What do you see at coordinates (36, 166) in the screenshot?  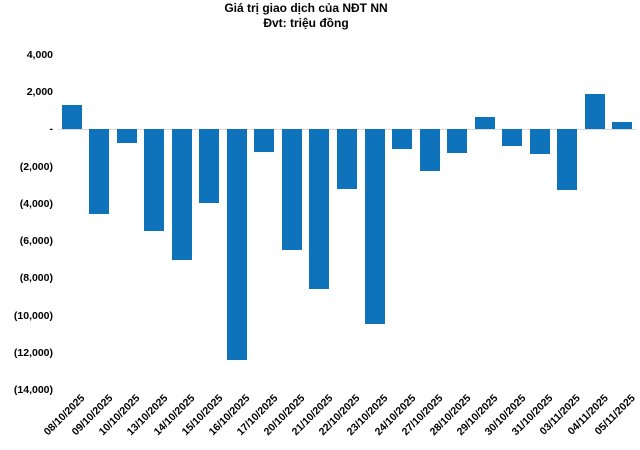 I see `y-tick-label: (2,000)` at bounding box center [36, 166].